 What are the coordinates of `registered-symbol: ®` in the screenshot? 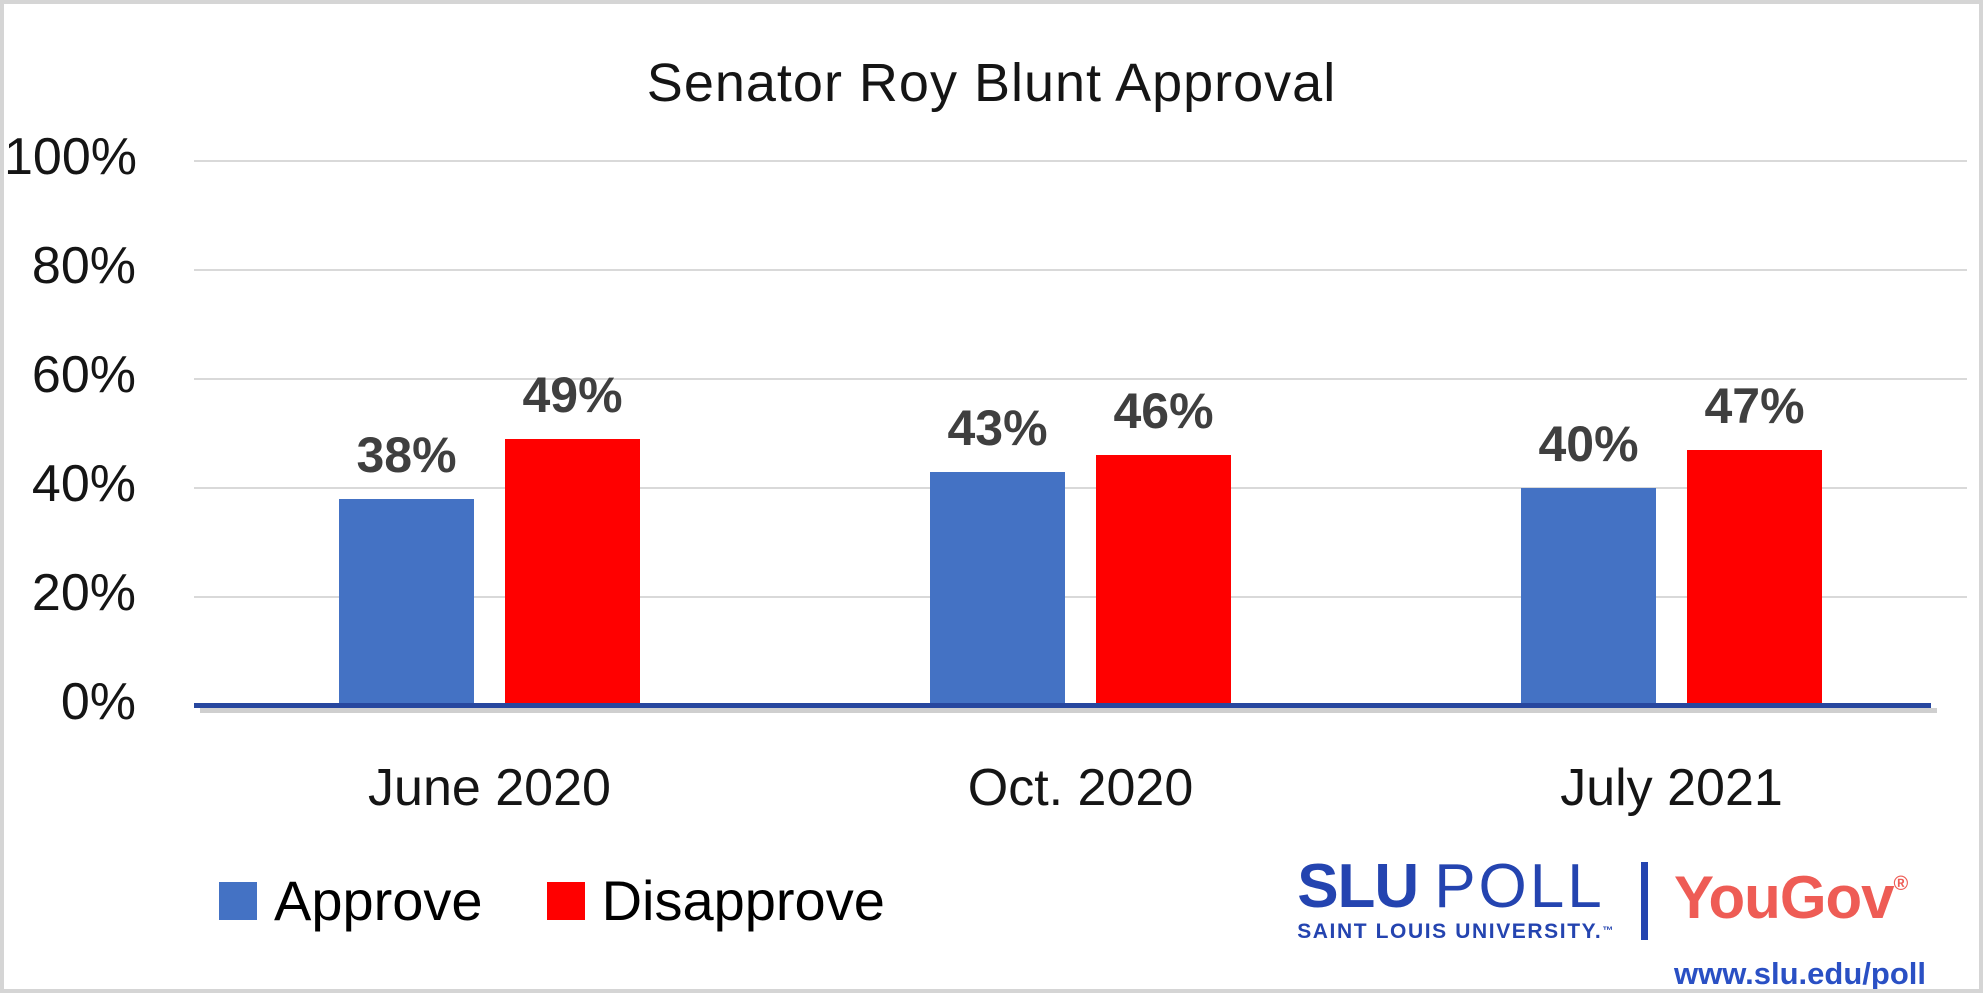 It's located at (1901, 884).